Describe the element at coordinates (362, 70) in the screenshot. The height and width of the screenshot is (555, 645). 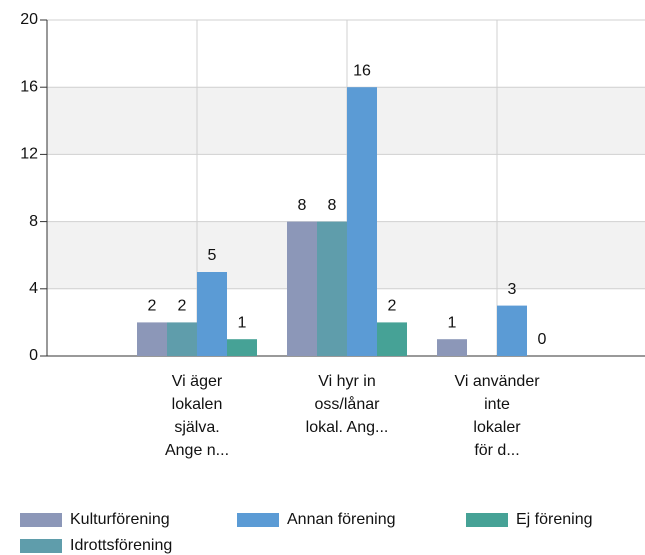
I see `data-label: 16` at that location.